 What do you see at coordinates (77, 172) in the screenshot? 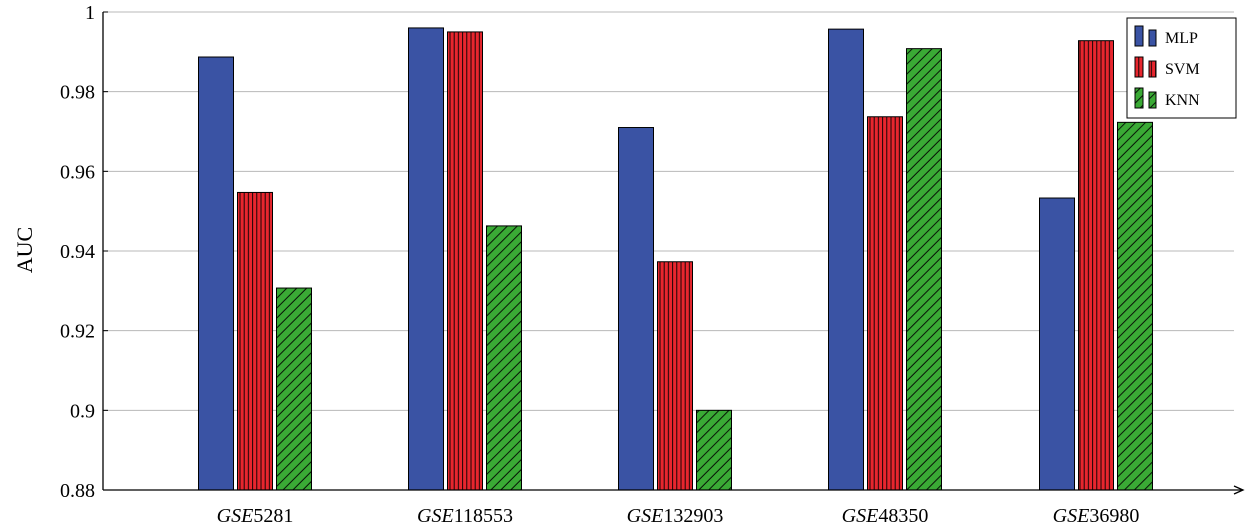
I see `y-tick-label: 0.96` at bounding box center [77, 172].